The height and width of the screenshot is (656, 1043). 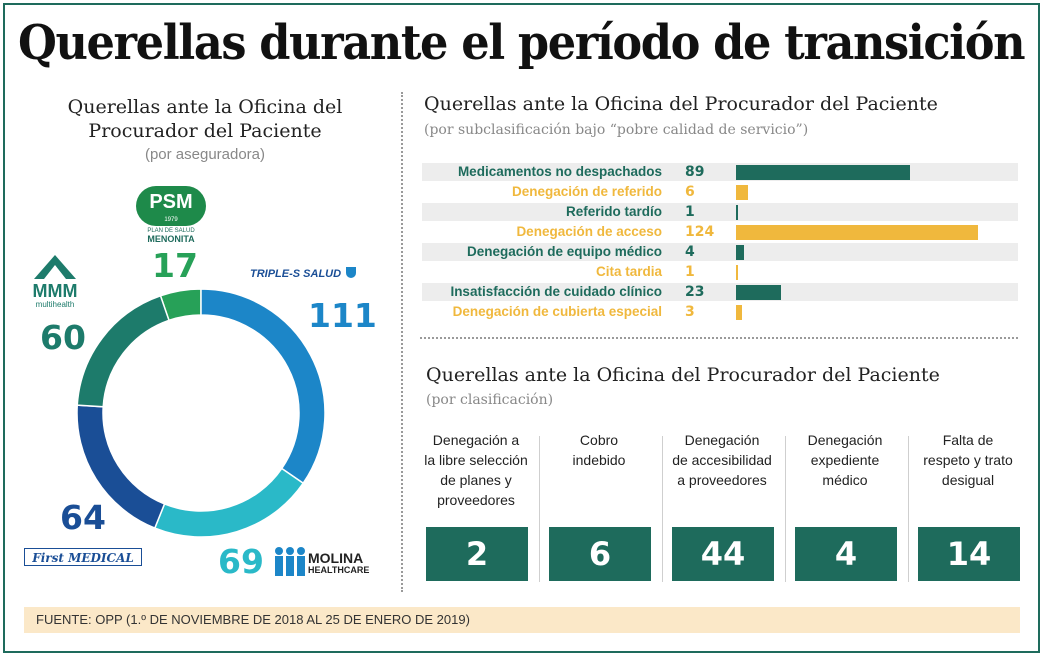 I want to click on bar-row: Referido tardío 1, so click(x=720, y=212).